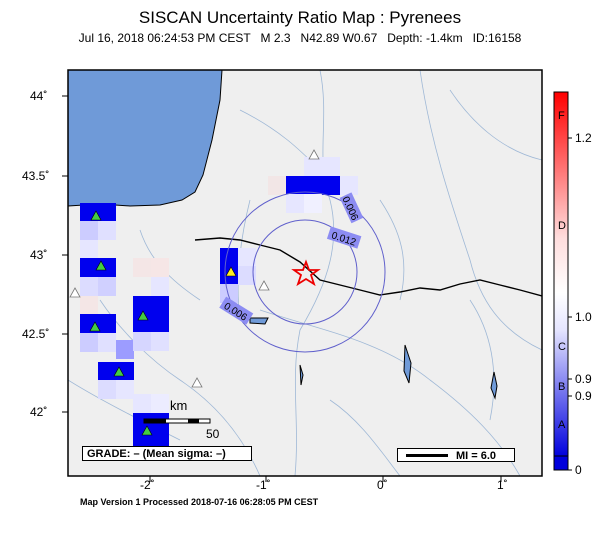 The width and height of the screenshot is (595, 542). I want to click on colorbar-value: 1.0, so click(583, 317).